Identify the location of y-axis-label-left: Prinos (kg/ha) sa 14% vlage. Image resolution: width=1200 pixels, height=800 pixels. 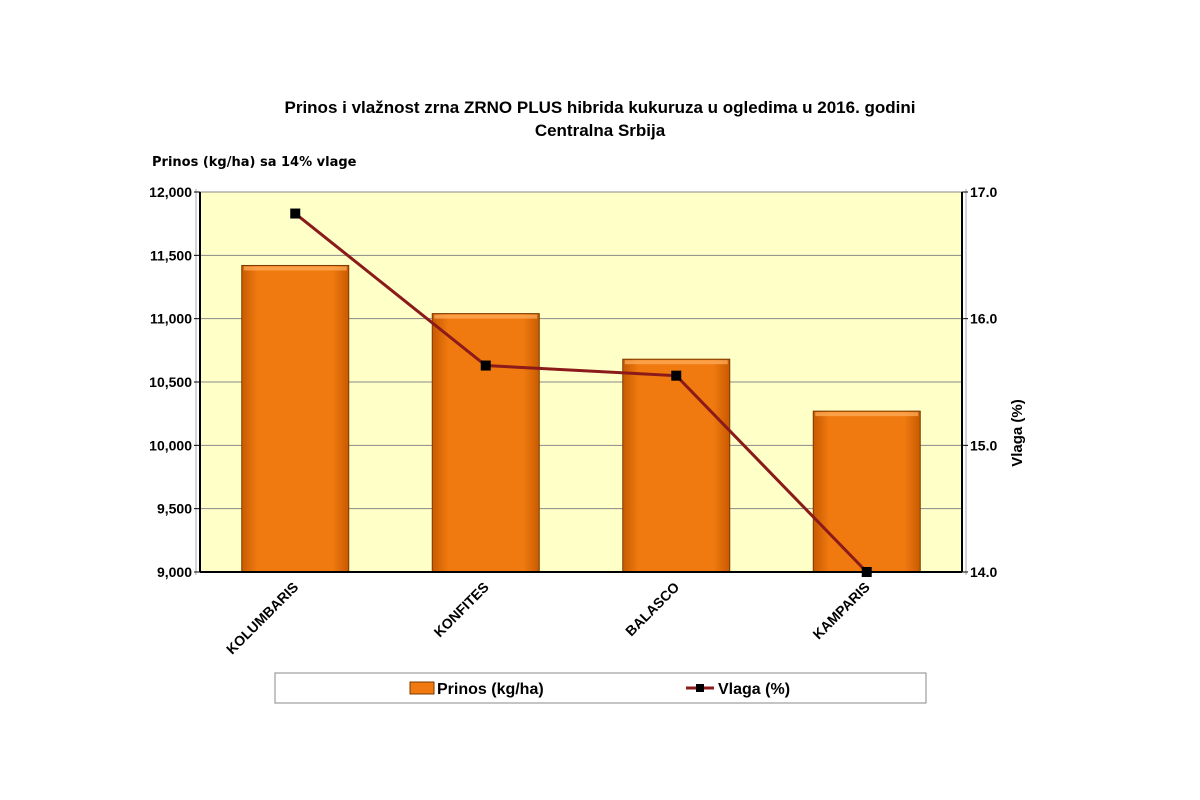
(254, 162).